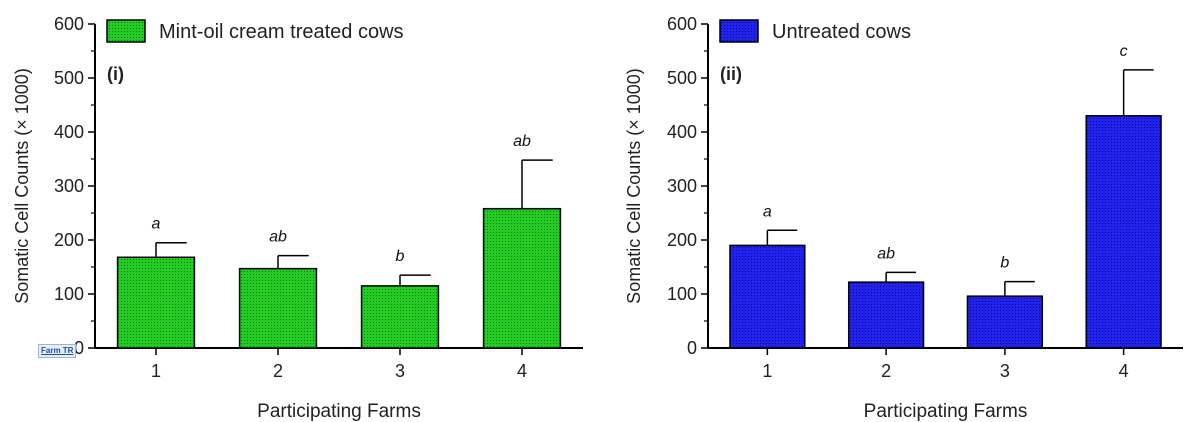 The width and height of the screenshot is (1187, 422). Describe the element at coordinates (1124, 51) in the screenshot. I see `significance-label: c` at that location.